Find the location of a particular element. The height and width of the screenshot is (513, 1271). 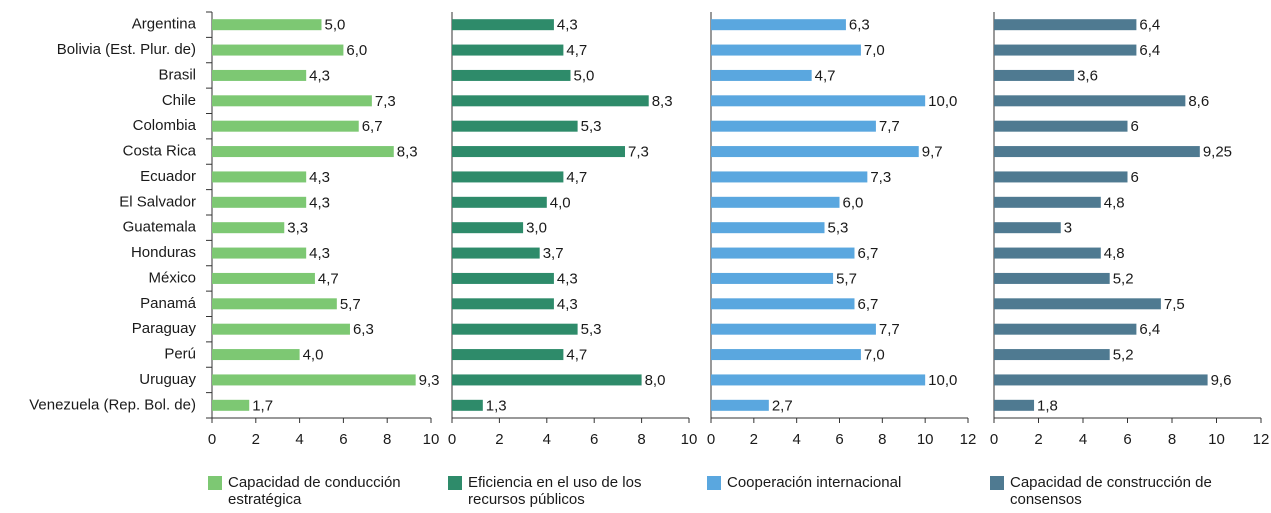

value-label: 3 is located at coordinates (1068, 228).